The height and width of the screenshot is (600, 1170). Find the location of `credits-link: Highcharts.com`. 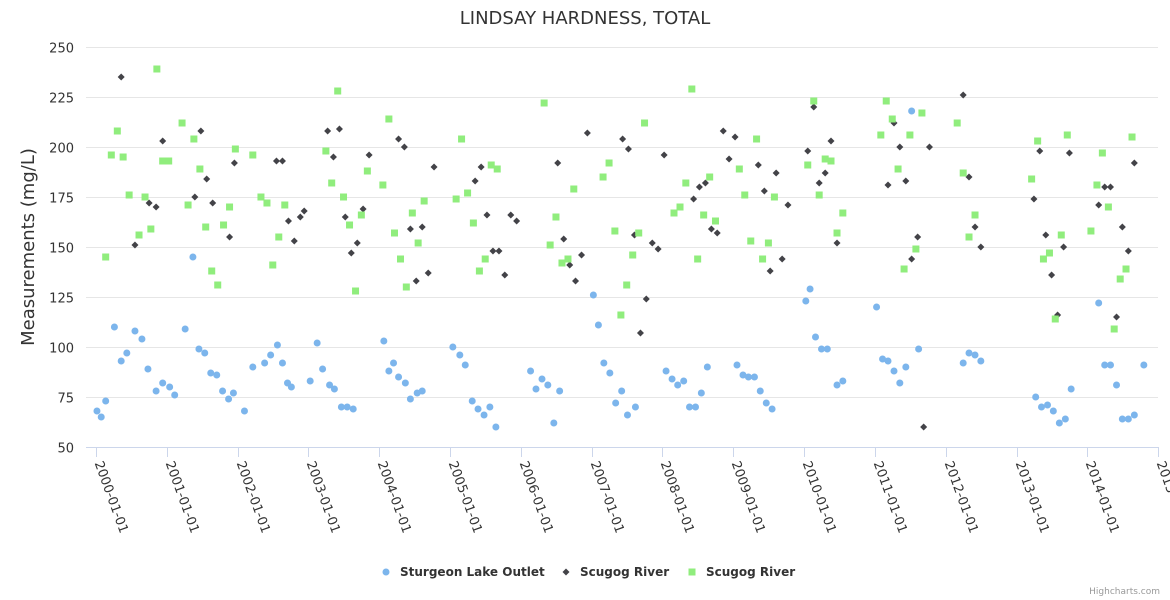

credits-link: Highcharts.com is located at coordinates (1124, 592).